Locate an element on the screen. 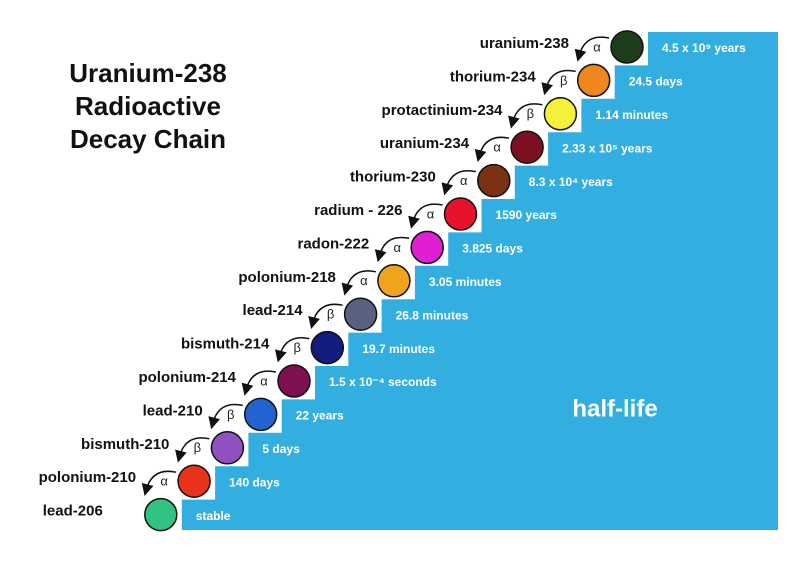 This screenshot has width=800, height=567. half-life-value: 1590 years is located at coordinates (527, 215).